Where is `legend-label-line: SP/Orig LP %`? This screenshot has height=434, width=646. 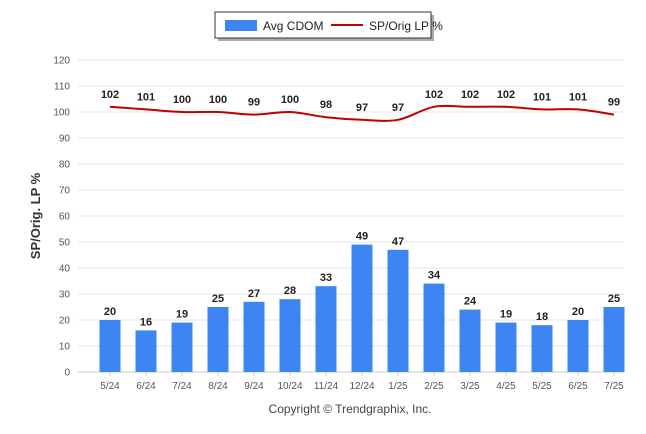 legend-label-line: SP/Orig LP % is located at coordinates (406, 26).